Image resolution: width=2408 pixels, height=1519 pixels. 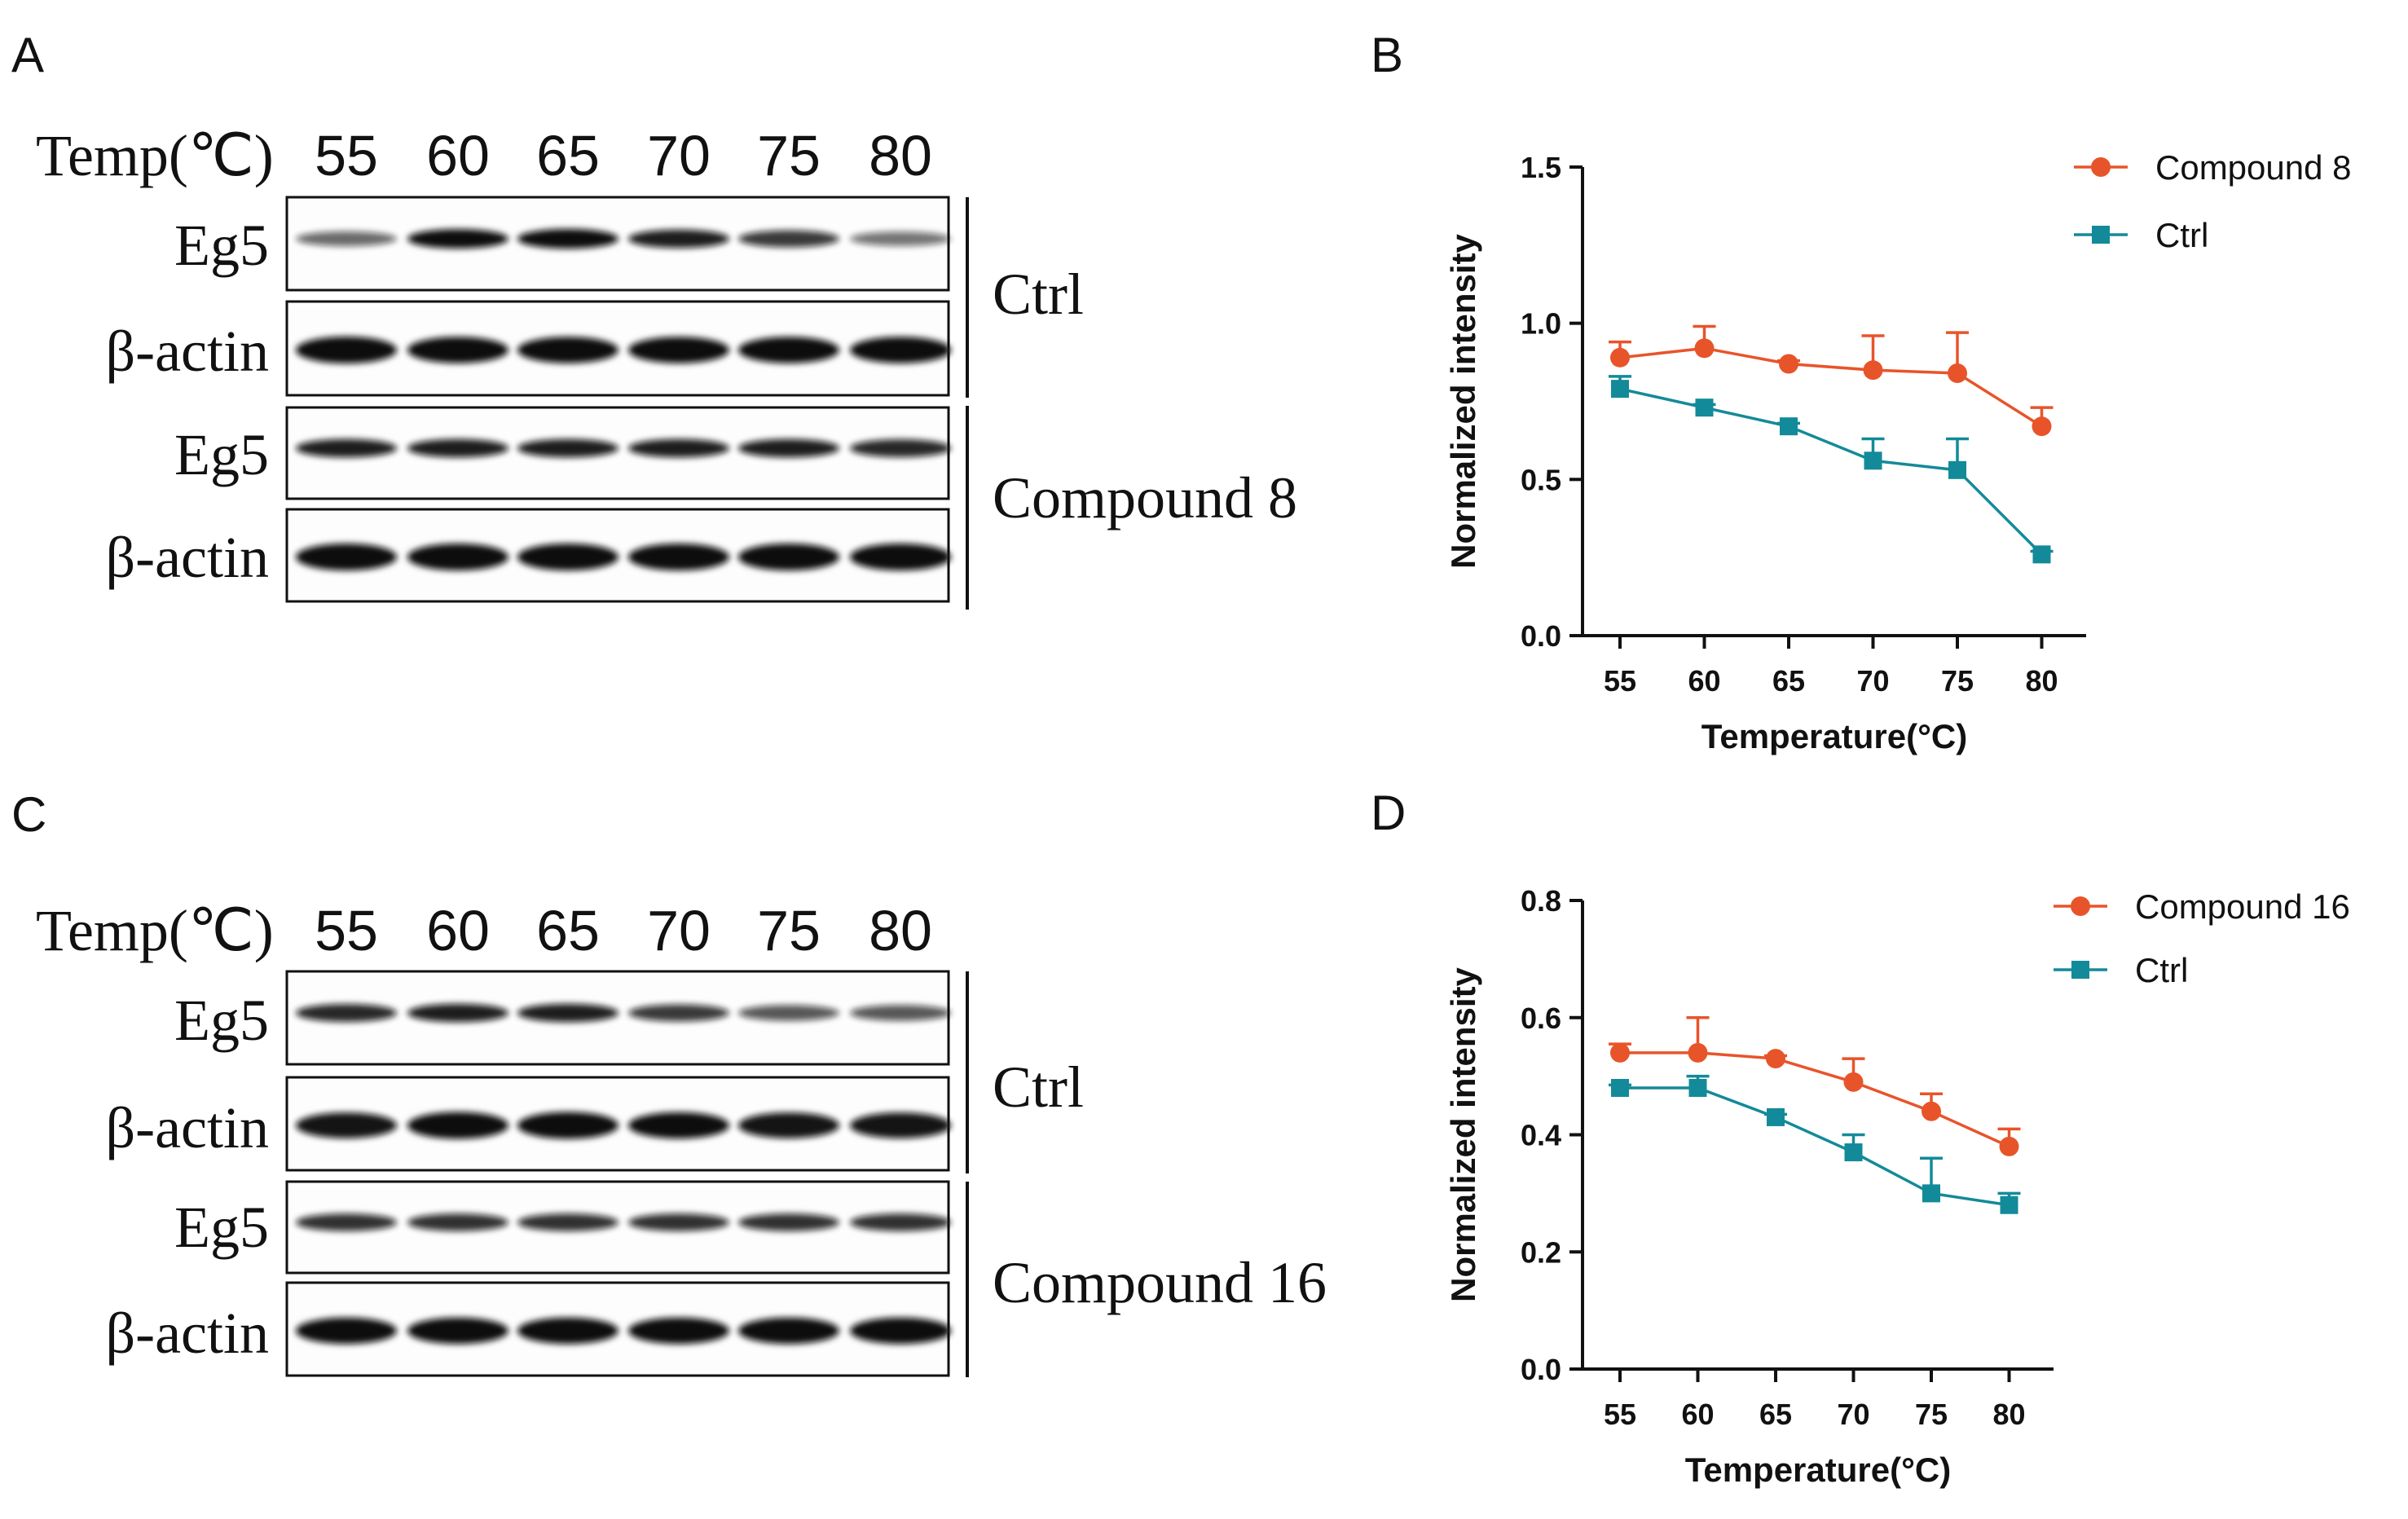 What do you see at coordinates (1873, 681) in the screenshot?
I see `x-tick-label: 70` at bounding box center [1873, 681].